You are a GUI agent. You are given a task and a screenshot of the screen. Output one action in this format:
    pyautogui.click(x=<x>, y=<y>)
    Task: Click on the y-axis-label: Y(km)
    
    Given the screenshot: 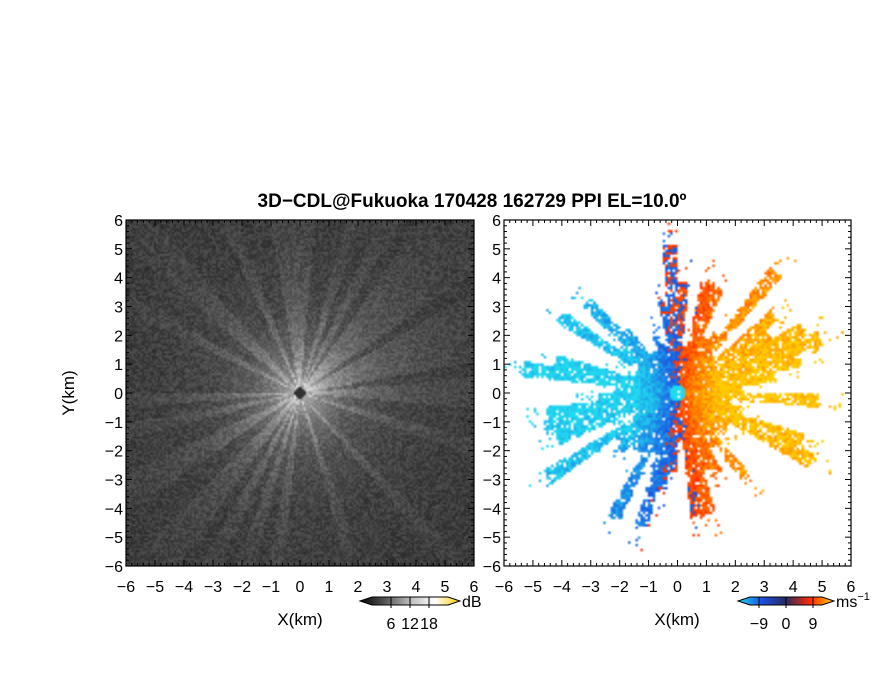 What is the action you would take?
    pyautogui.click(x=68, y=392)
    